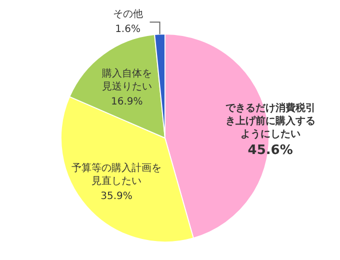 This screenshot has width=340, height=260. What do you see at coordinates (270, 121) in the screenshot?
I see `slice-label: できるだけ消費税引き上げ前に購入するようにしたい` at bounding box center [270, 121].